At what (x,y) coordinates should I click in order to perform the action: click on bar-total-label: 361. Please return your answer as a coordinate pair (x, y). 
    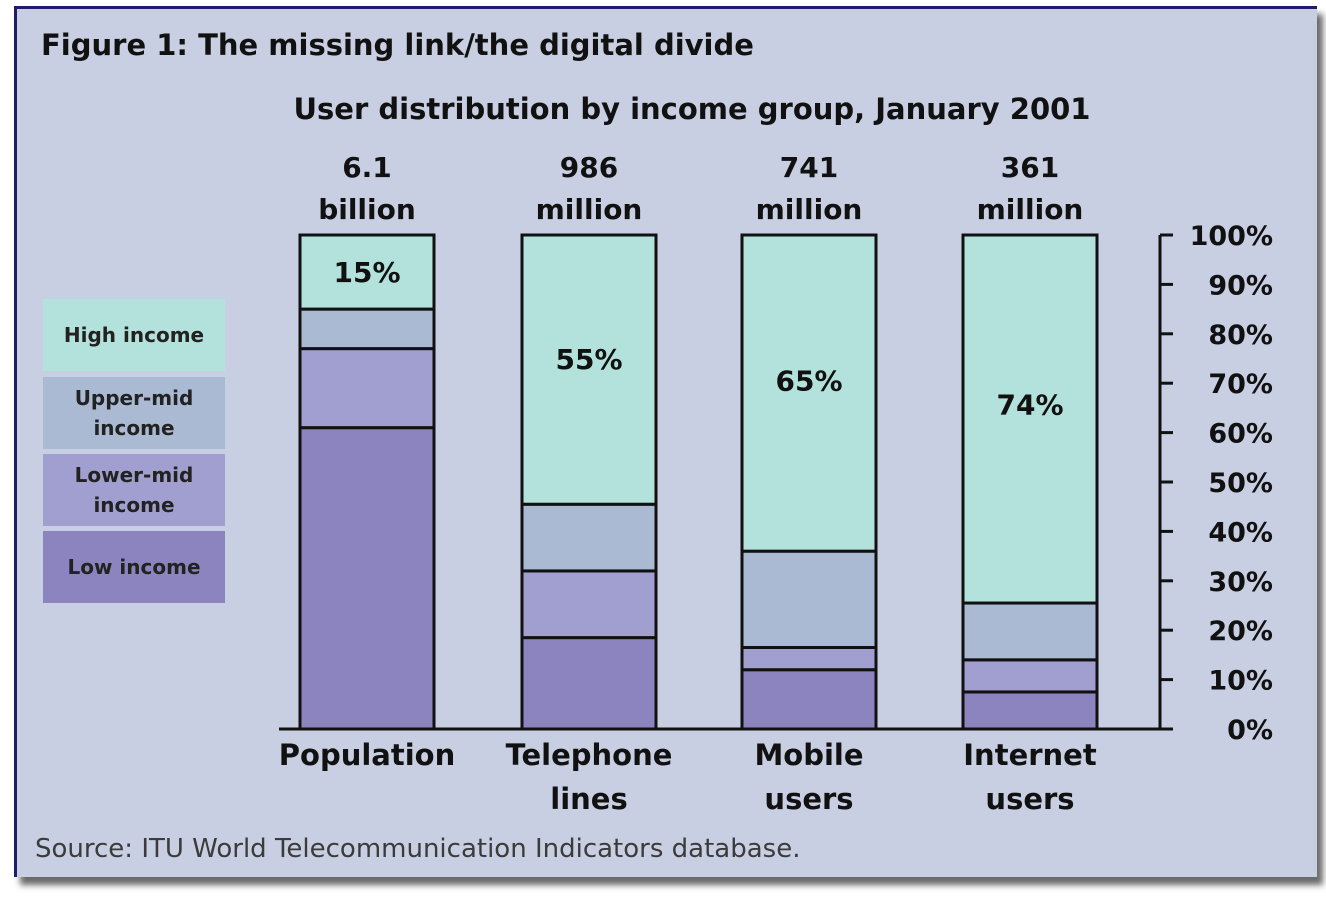
    Looking at the image, I should click on (1030, 167).